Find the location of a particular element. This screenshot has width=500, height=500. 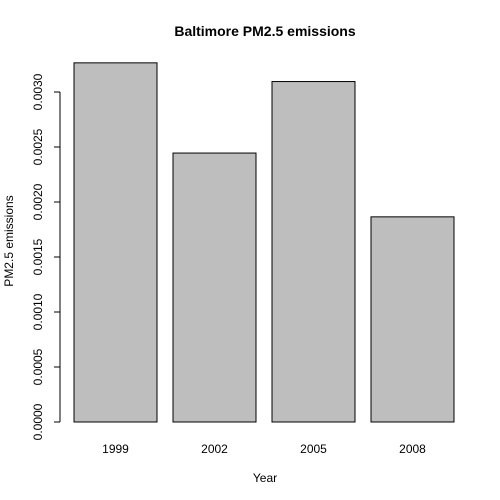

bar-2008 is located at coordinates (412, 319).